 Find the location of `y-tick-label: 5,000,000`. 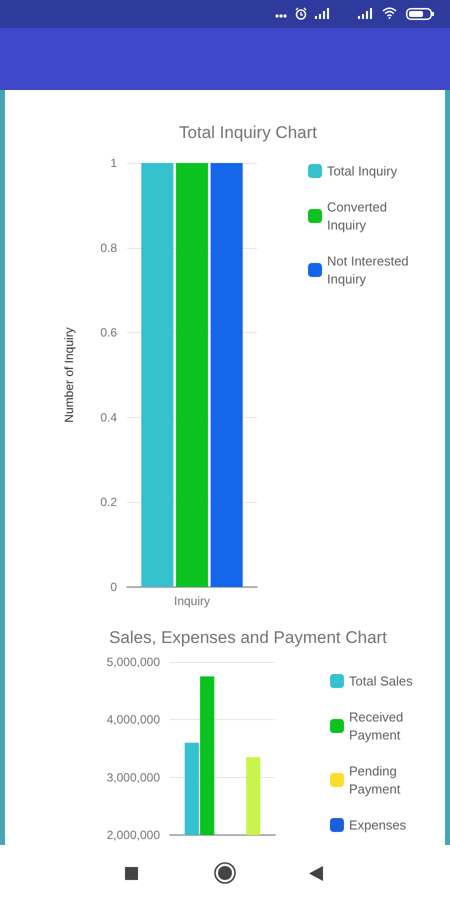

y-tick-label: 5,000,000 is located at coordinates (133, 662).